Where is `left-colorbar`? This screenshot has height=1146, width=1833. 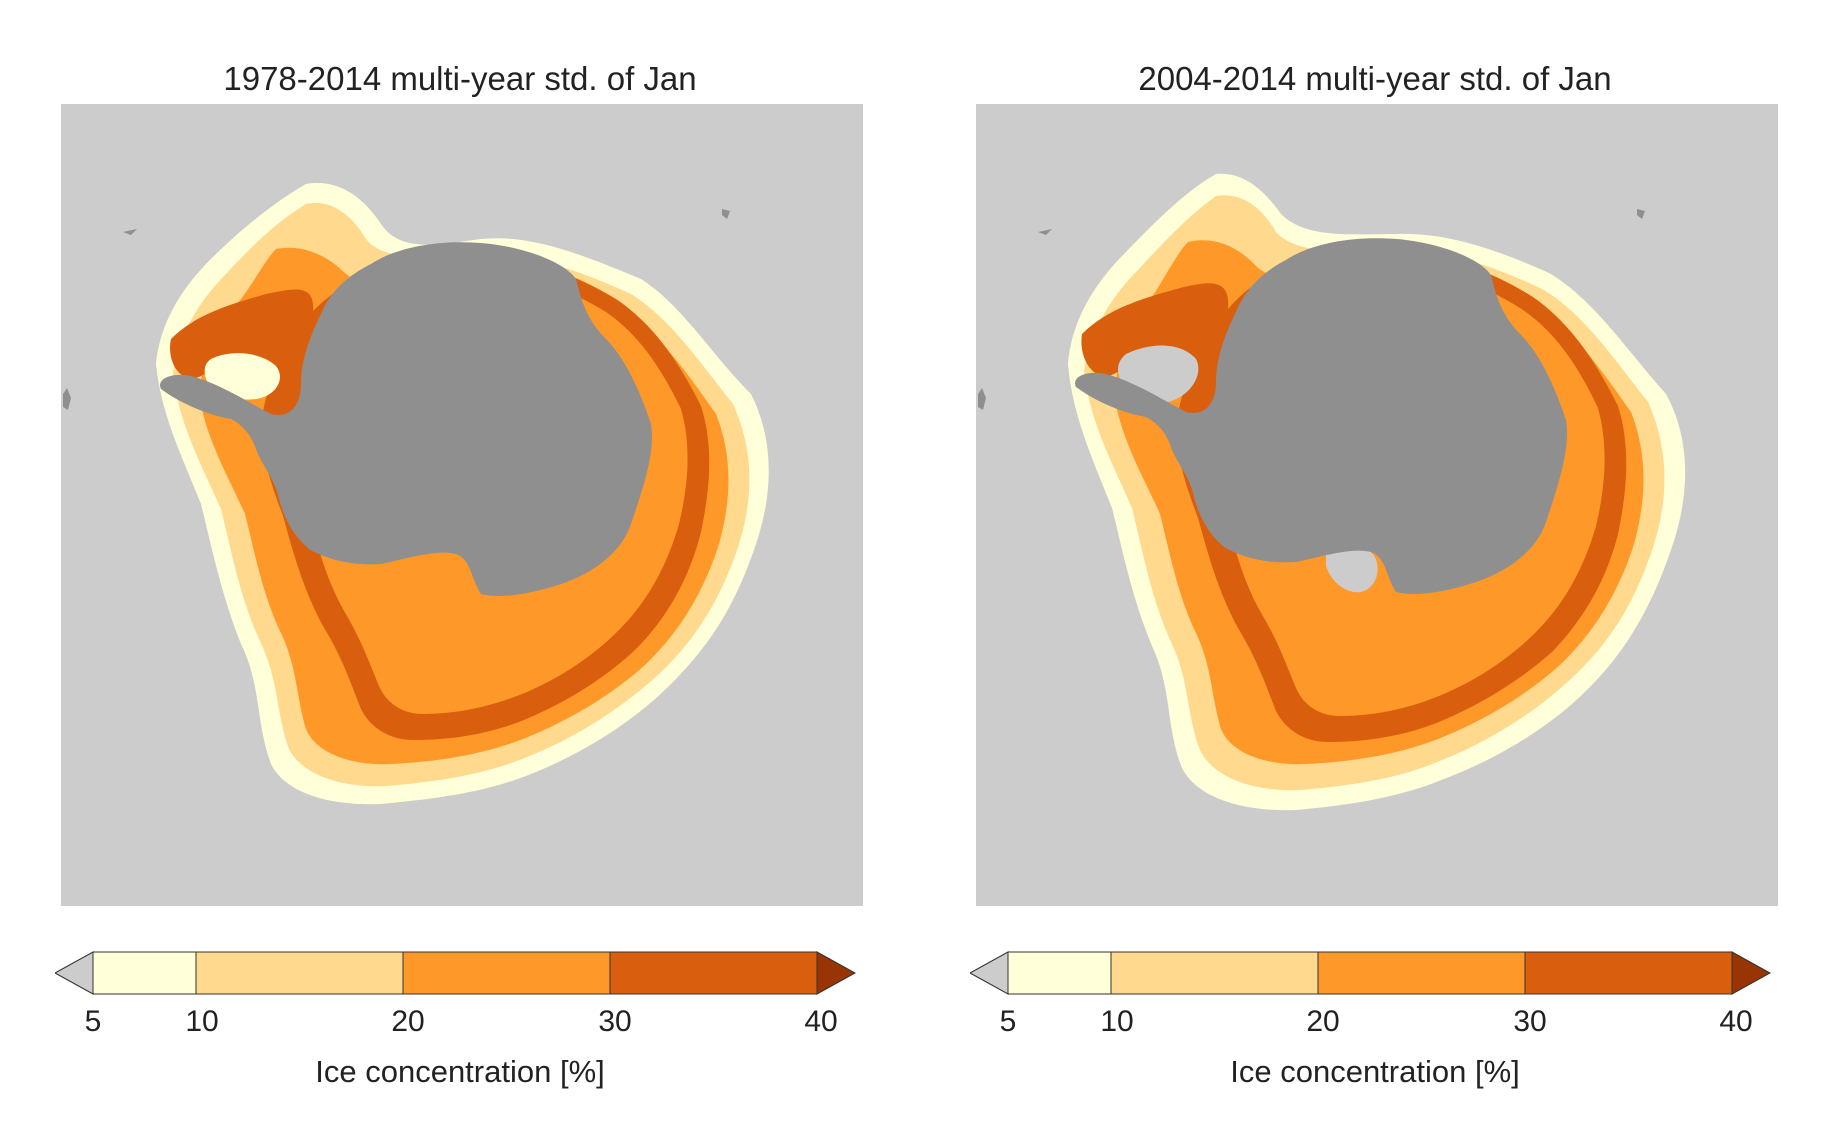
left-colorbar is located at coordinates (456, 973).